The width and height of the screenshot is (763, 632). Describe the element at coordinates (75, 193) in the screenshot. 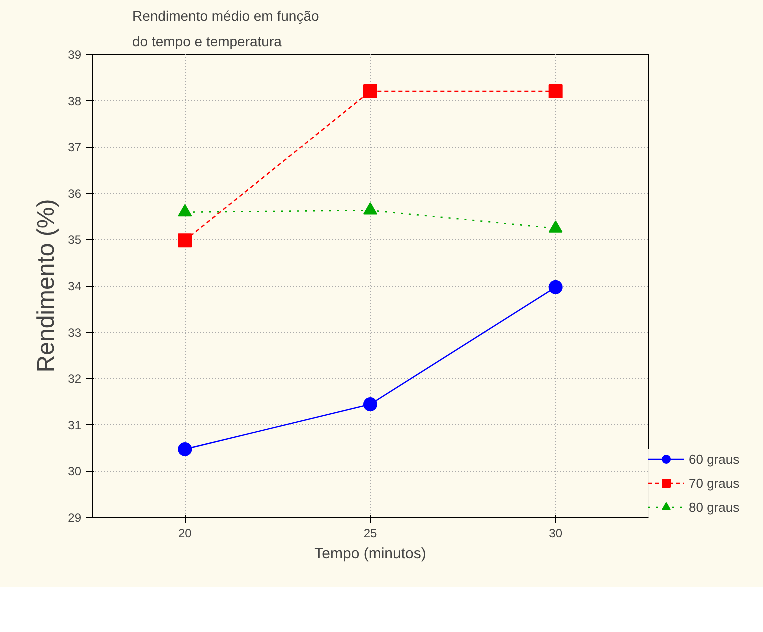

I see `y-tick-label: 36` at that location.